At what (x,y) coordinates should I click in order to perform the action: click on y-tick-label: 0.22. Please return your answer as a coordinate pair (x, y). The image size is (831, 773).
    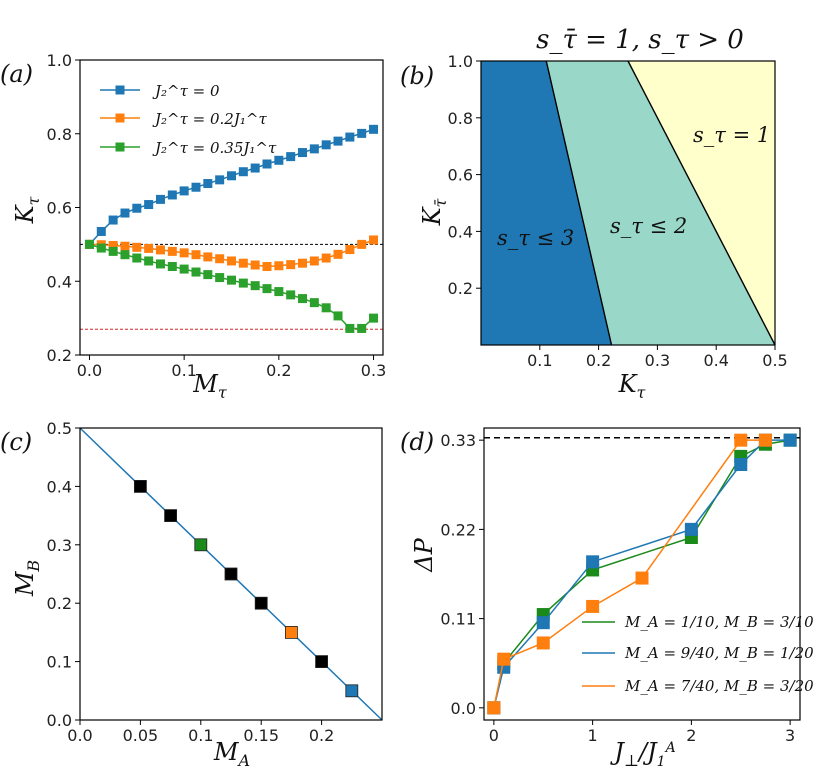
    Looking at the image, I should click on (458, 529).